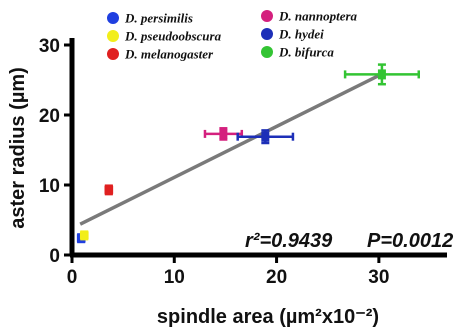 Image resolution: width=466 pixels, height=335 pixels. Describe the element at coordinates (55, 151) in the screenshot. I see `y-ticks: 0 10 20 30` at that location.